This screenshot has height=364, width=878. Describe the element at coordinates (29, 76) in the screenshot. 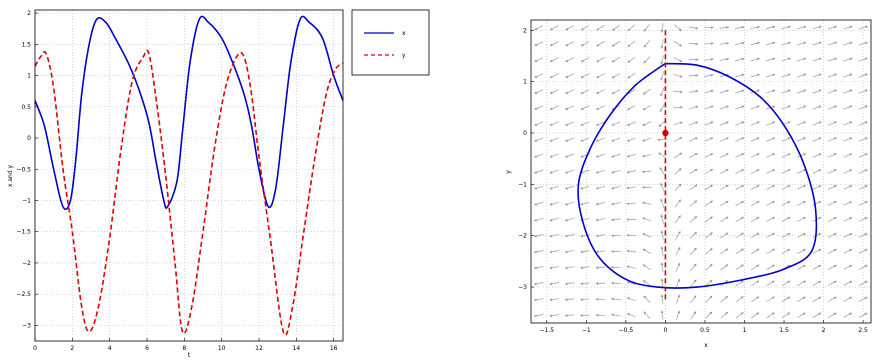

I see `y-tick-label: 1` at that location.